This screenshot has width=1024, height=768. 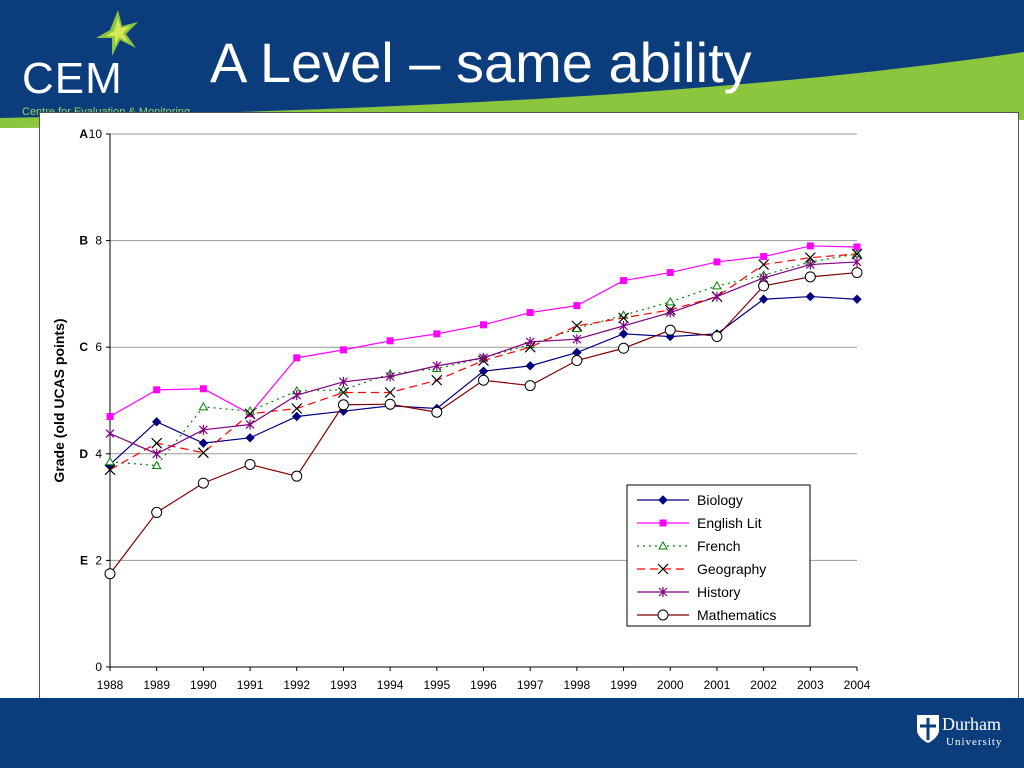 I want to click on x-tick-label: 1999, so click(x=623, y=685).